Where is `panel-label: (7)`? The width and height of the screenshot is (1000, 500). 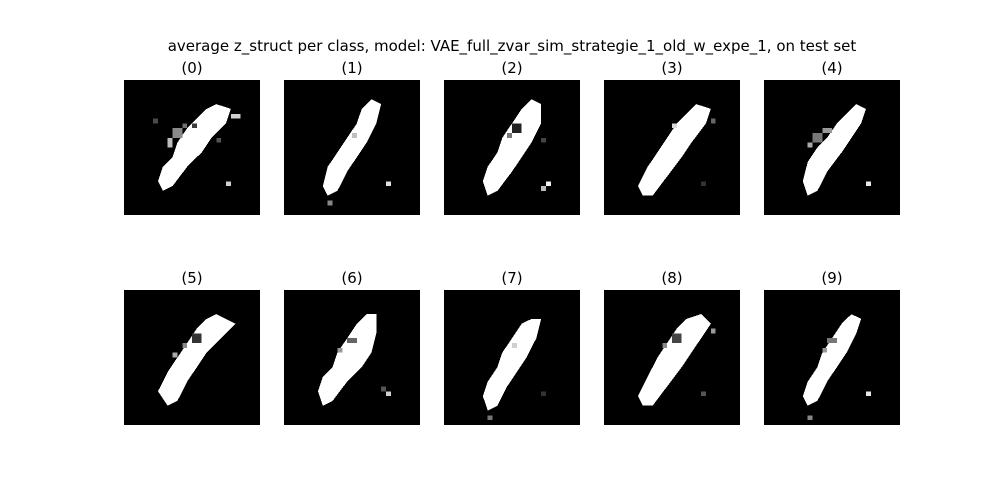 panel-label: (7) is located at coordinates (512, 278).